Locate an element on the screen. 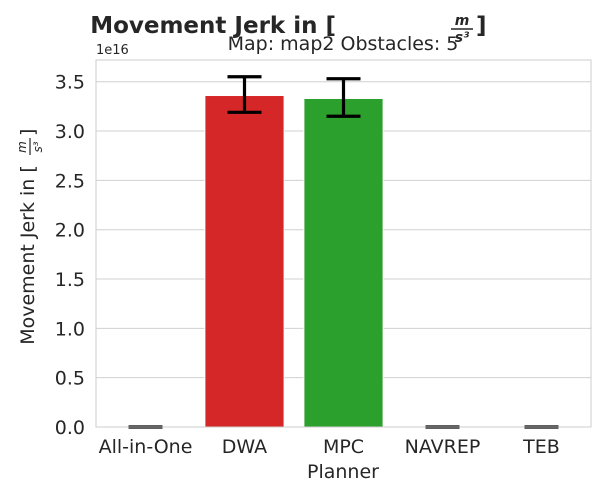 Image resolution: width=601 pixels, height=492 pixels. x-tick-label: NAVREP is located at coordinates (443, 447).